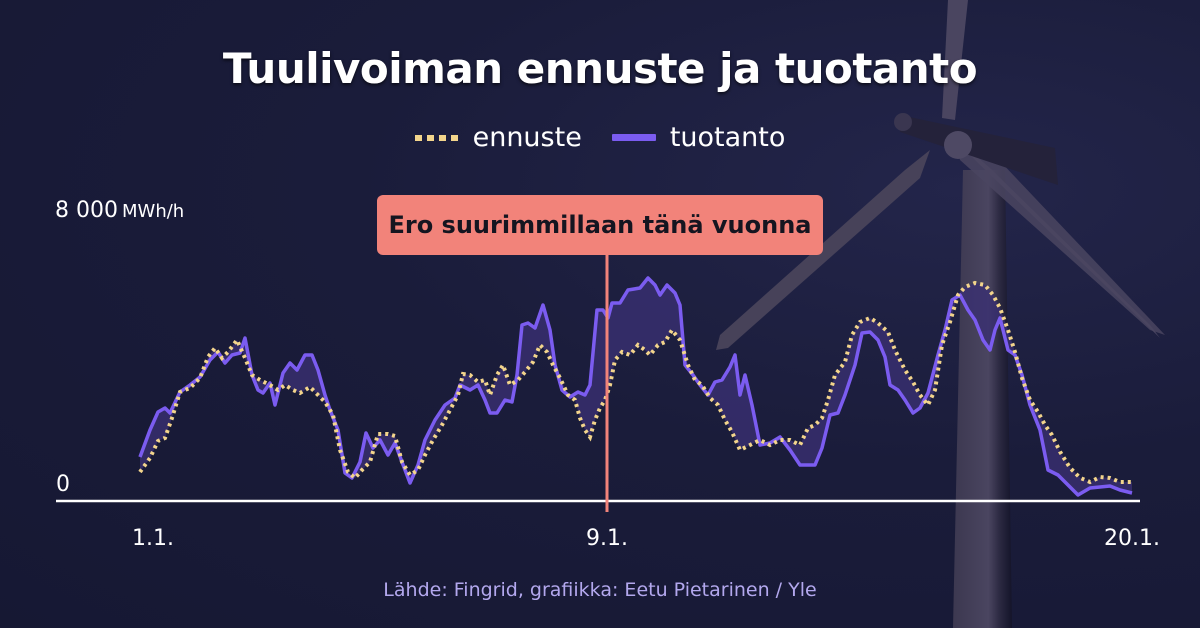 Image resolution: width=1200 pixels, height=628 pixels. Describe the element at coordinates (153, 538) in the screenshot. I see `x-tick-label: 1.1.` at that location.